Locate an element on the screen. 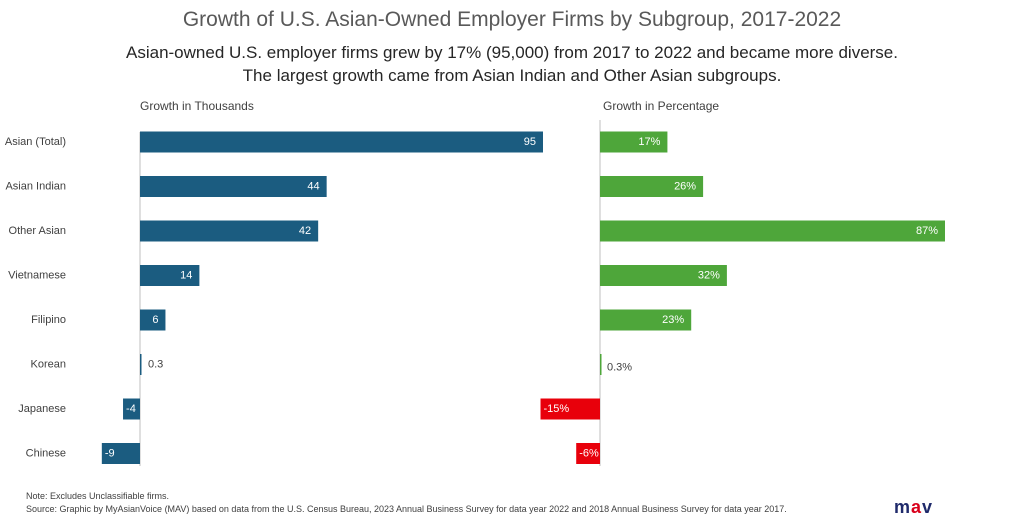  thousands-bar-japanese is located at coordinates (131, 409).